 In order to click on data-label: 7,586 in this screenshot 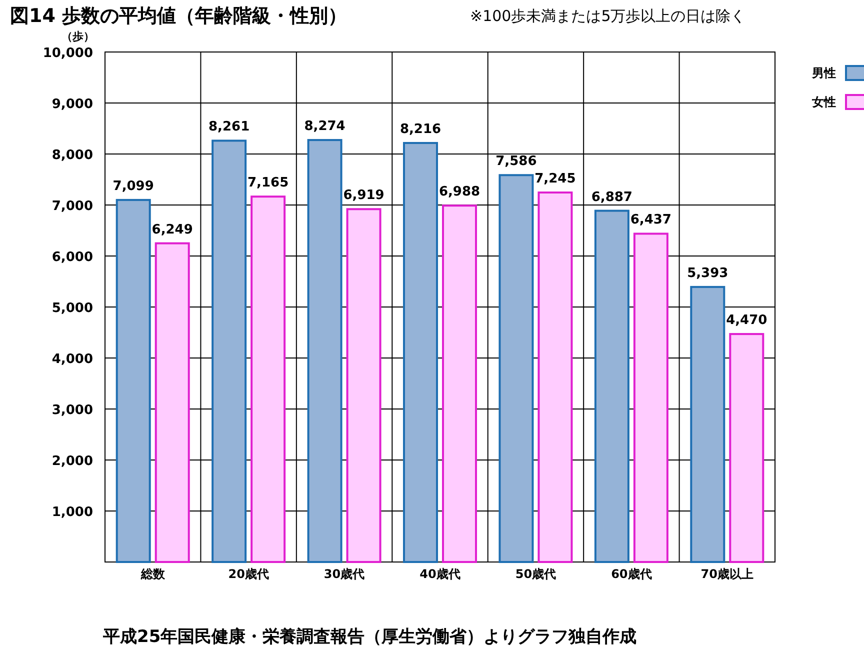, I will do `click(516, 162)`.